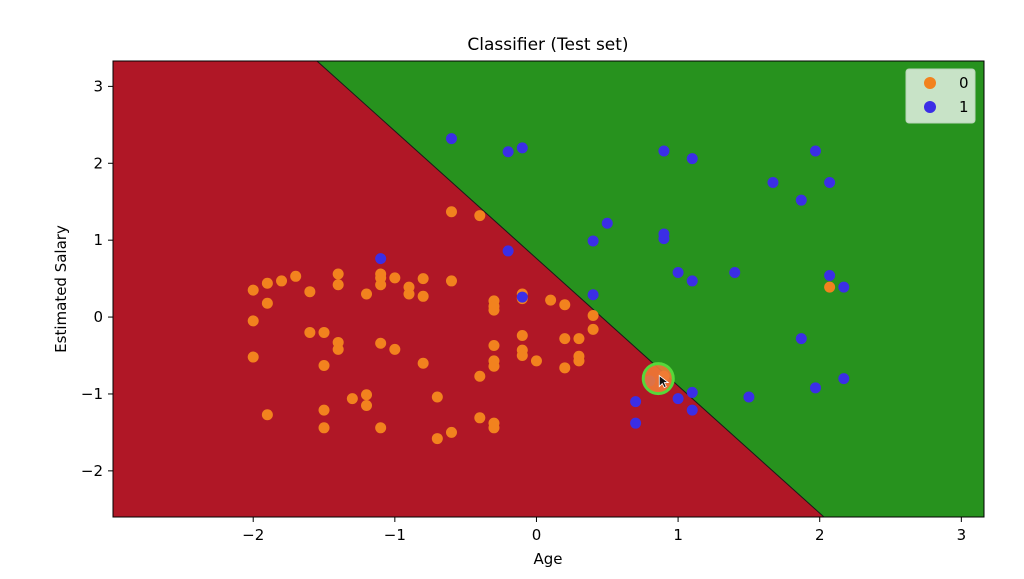 The width and height of the screenshot is (1024, 579). Describe the element at coordinates (98, 317) in the screenshot. I see `y-tick-label: 0` at that location.